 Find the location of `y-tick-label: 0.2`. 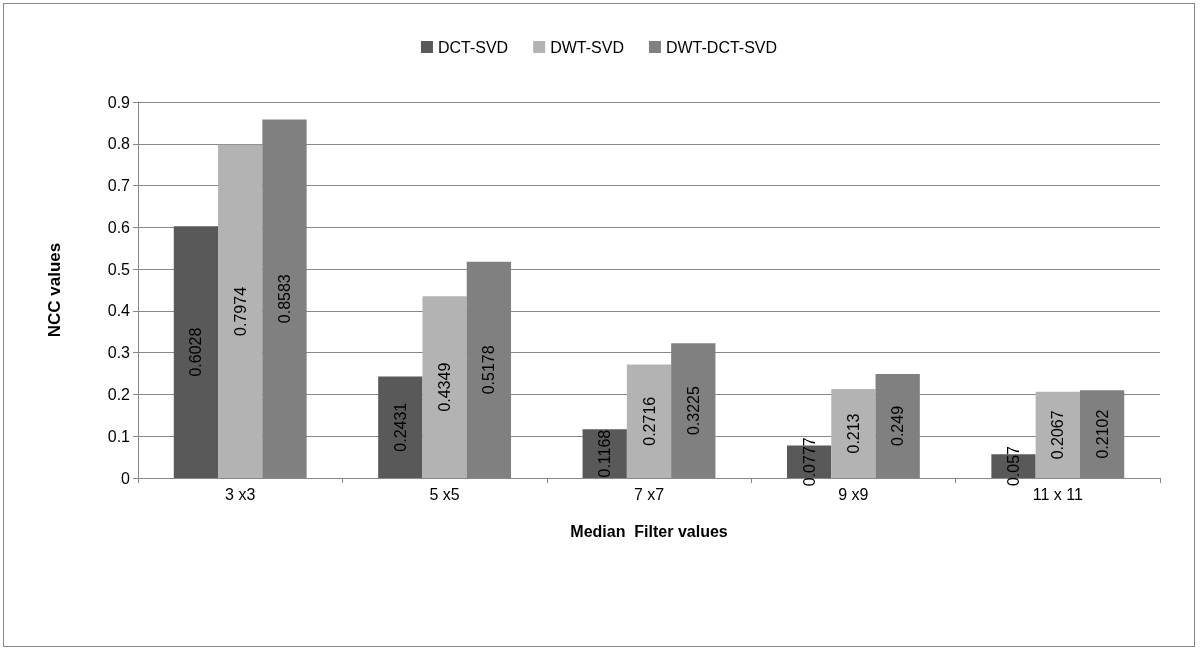

y-tick-label: 0.2 is located at coordinates (119, 394).